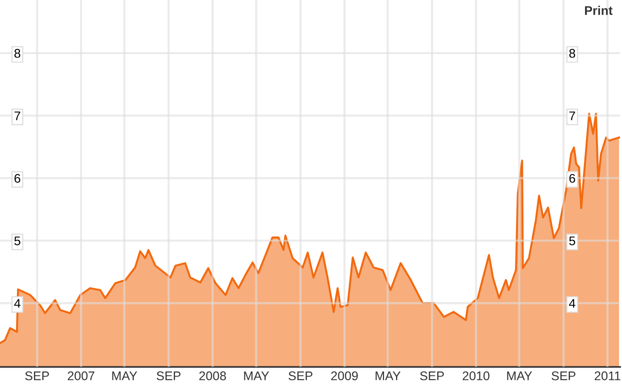 The image size is (622, 385). What do you see at coordinates (572, 116) in the screenshot?
I see `y2-tick-label: 7` at bounding box center [572, 116].